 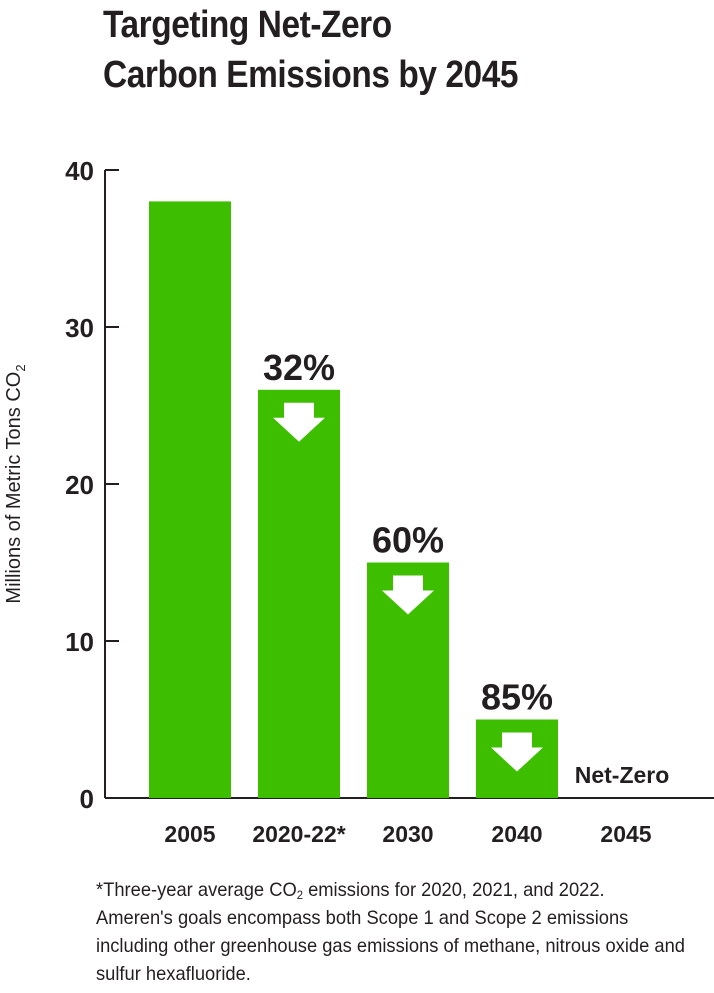 What do you see at coordinates (625, 834) in the screenshot?
I see `x-tick-label: 2045` at bounding box center [625, 834].